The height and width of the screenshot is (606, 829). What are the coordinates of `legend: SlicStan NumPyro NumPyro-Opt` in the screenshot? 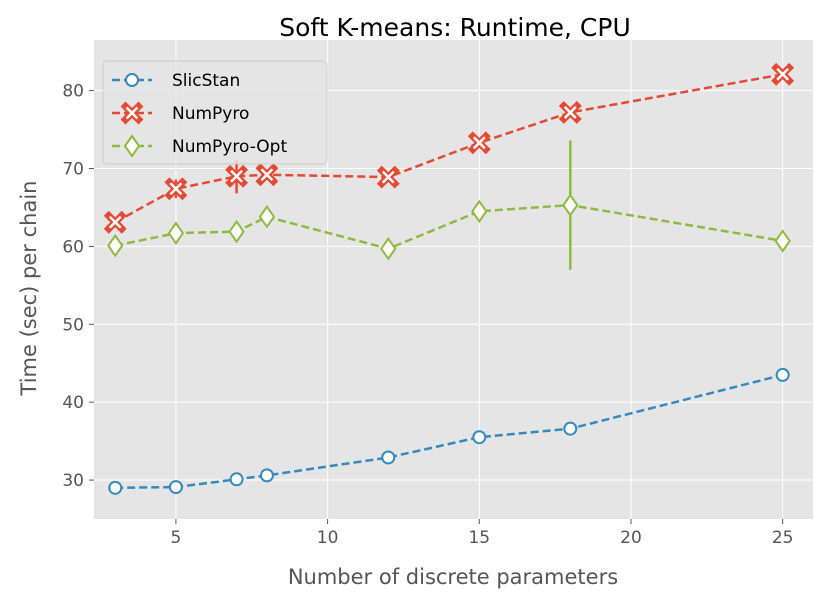 It's located at (215, 112).